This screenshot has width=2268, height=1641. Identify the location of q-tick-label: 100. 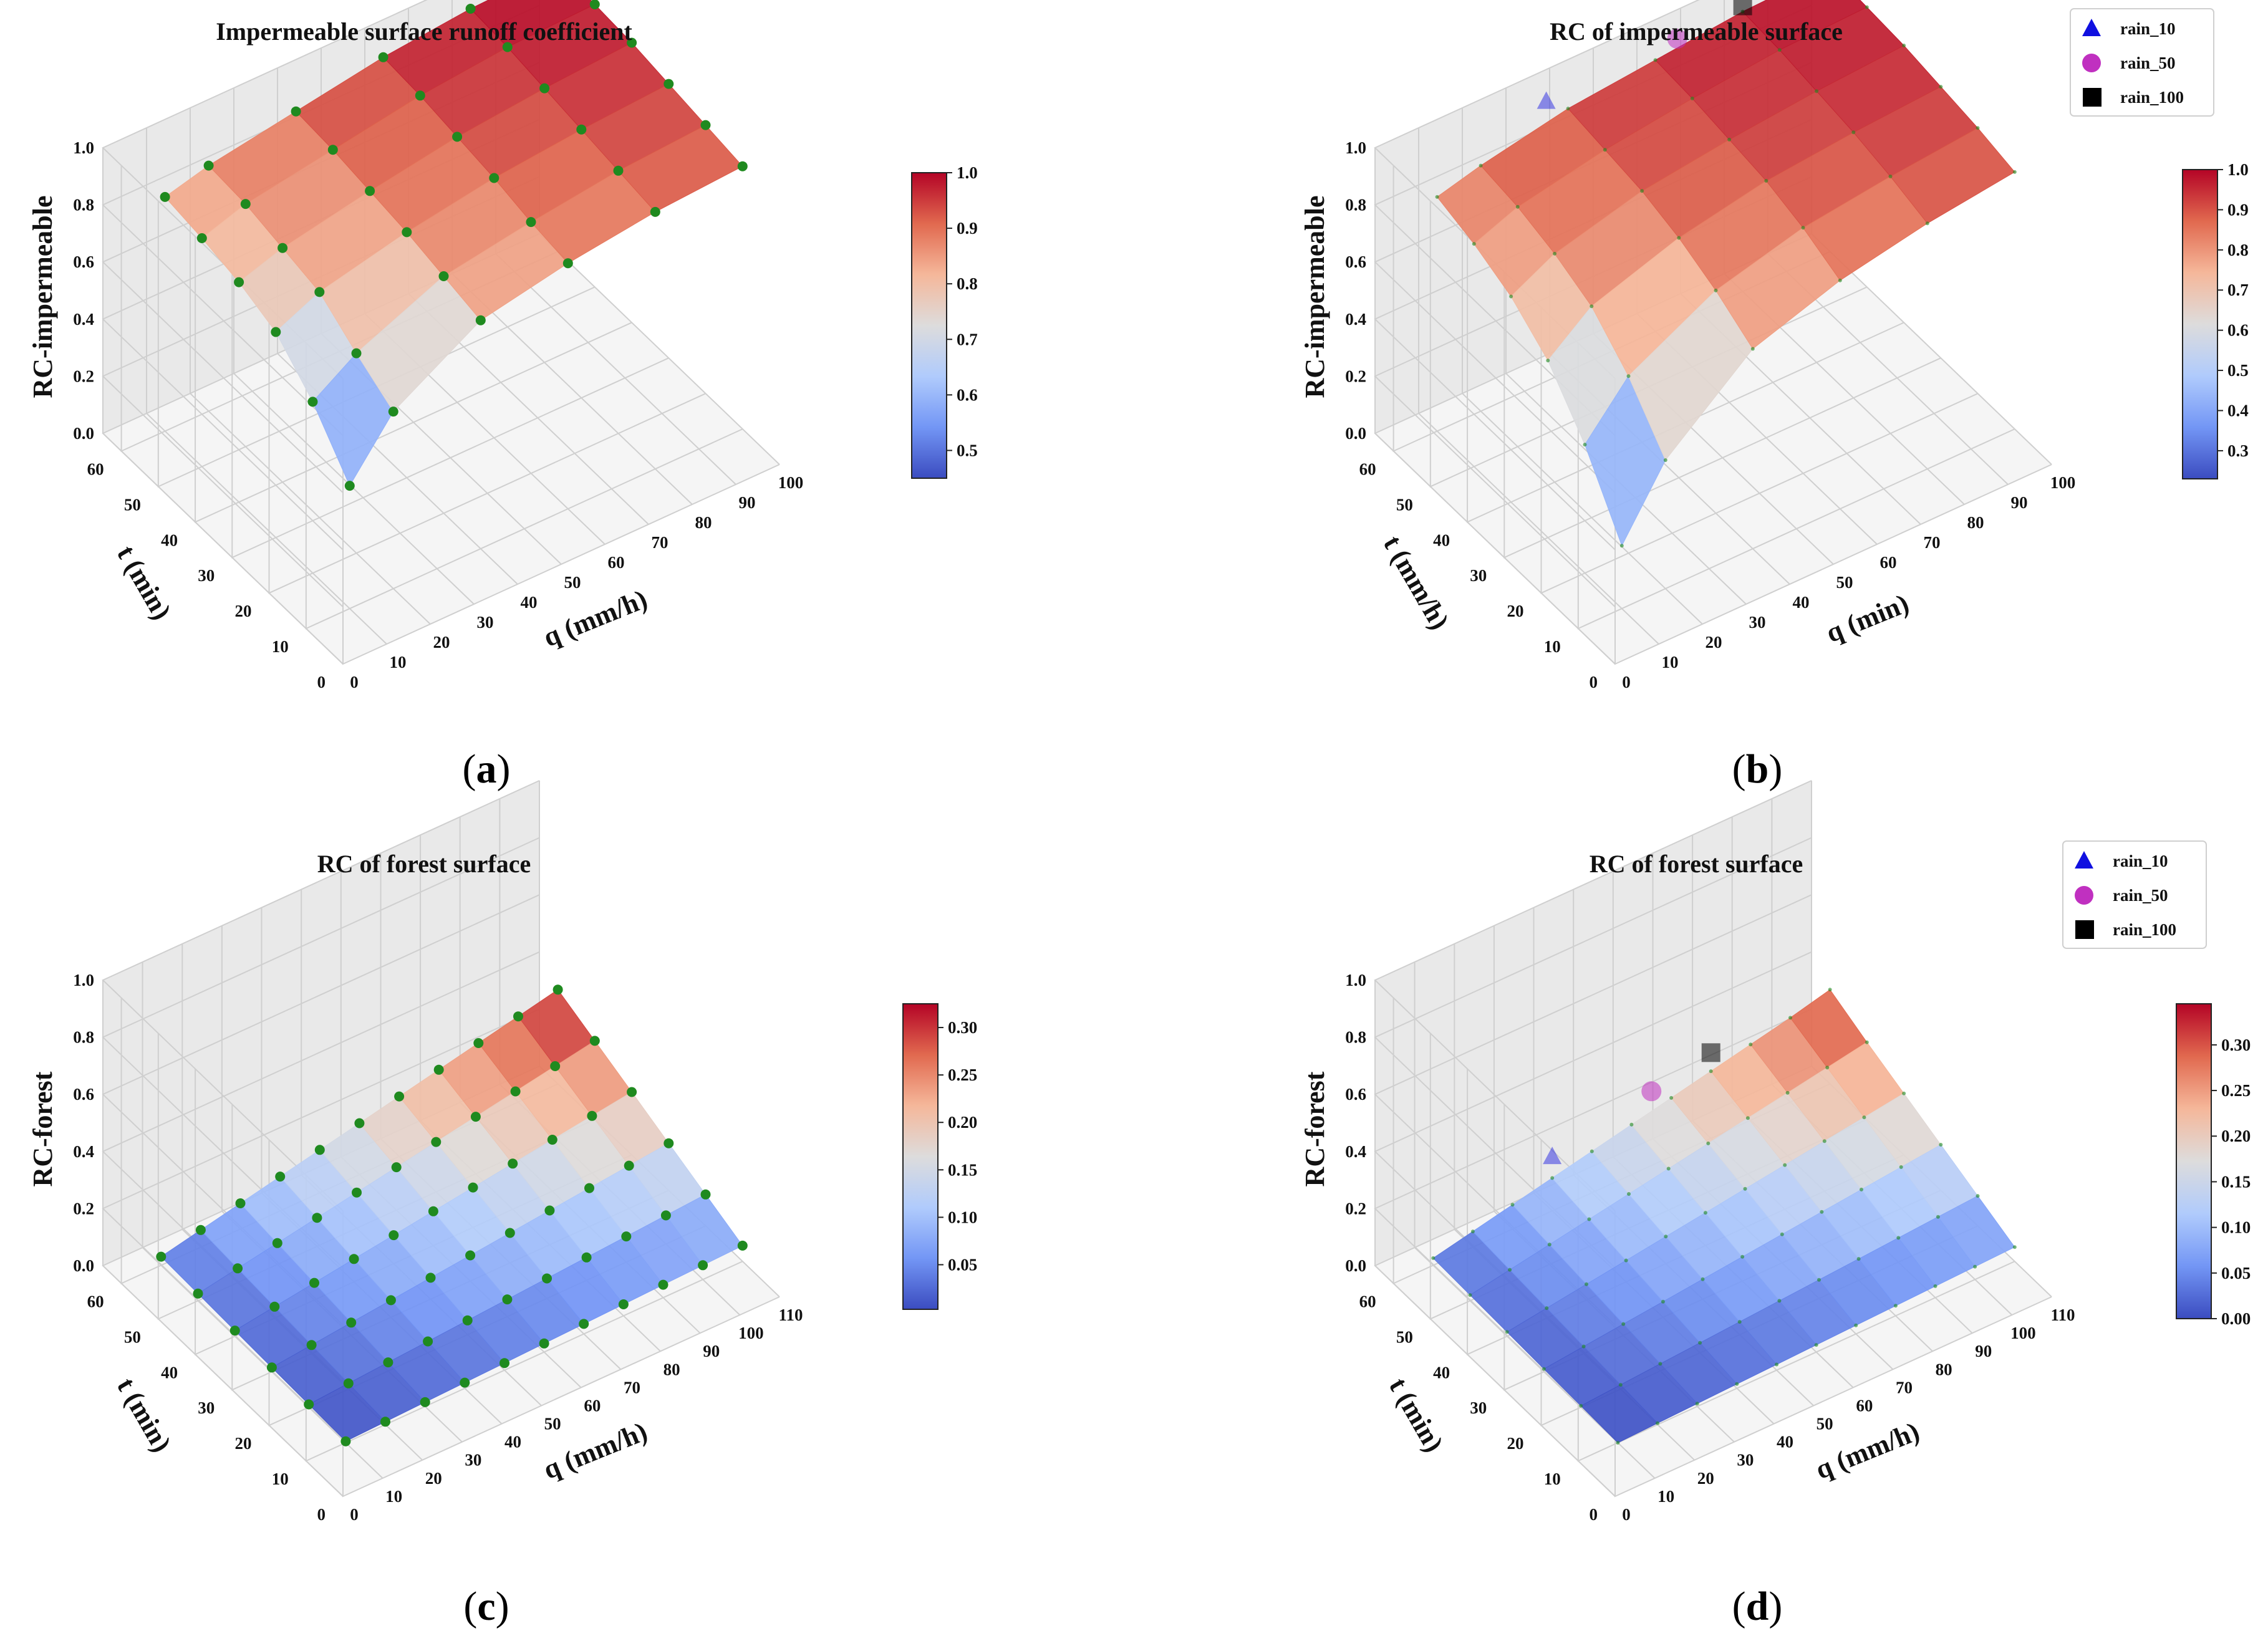
(2063, 482).